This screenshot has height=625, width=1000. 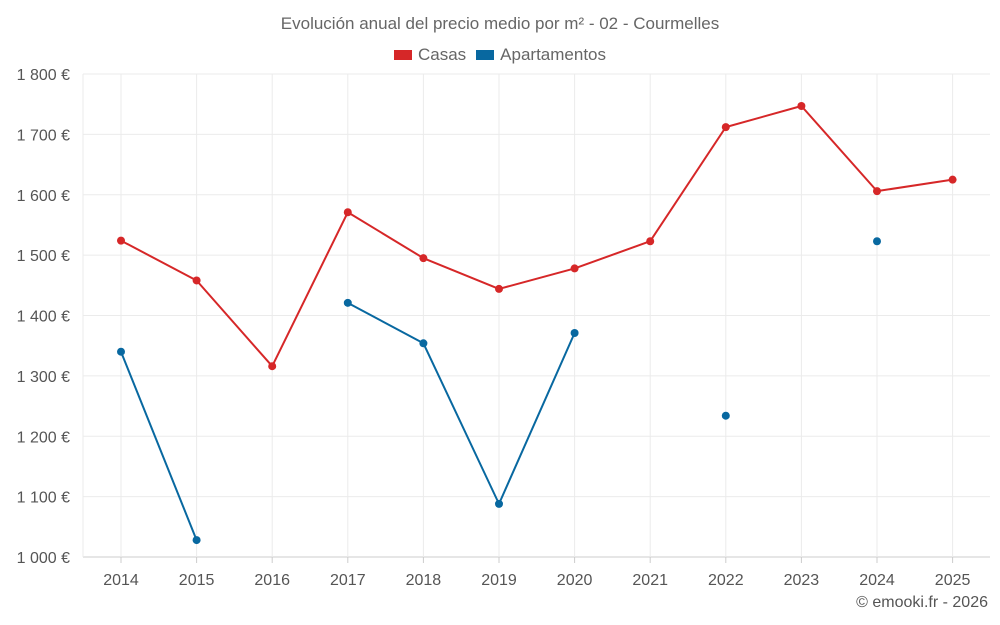 What do you see at coordinates (43, 437) in the screenshot?
I see `y-tick-label: 1 200 €` at bounding box center [43, 437].